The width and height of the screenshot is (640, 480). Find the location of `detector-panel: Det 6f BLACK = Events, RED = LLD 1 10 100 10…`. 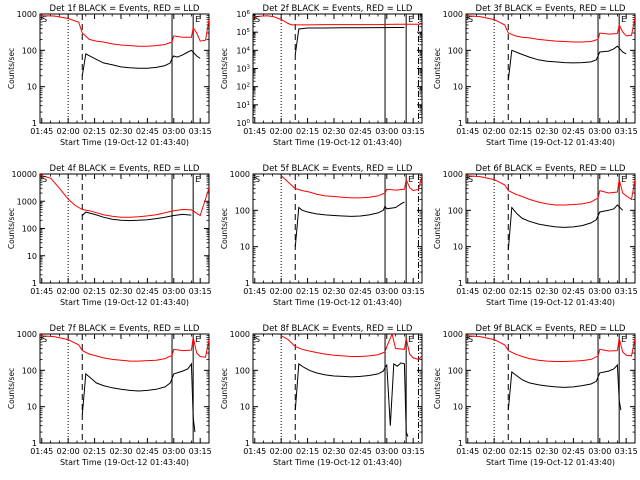

detector-panel: Det 6f BLACK = Events, RED = LLD 1 10 100 10… is located at coordinates (535, 235).